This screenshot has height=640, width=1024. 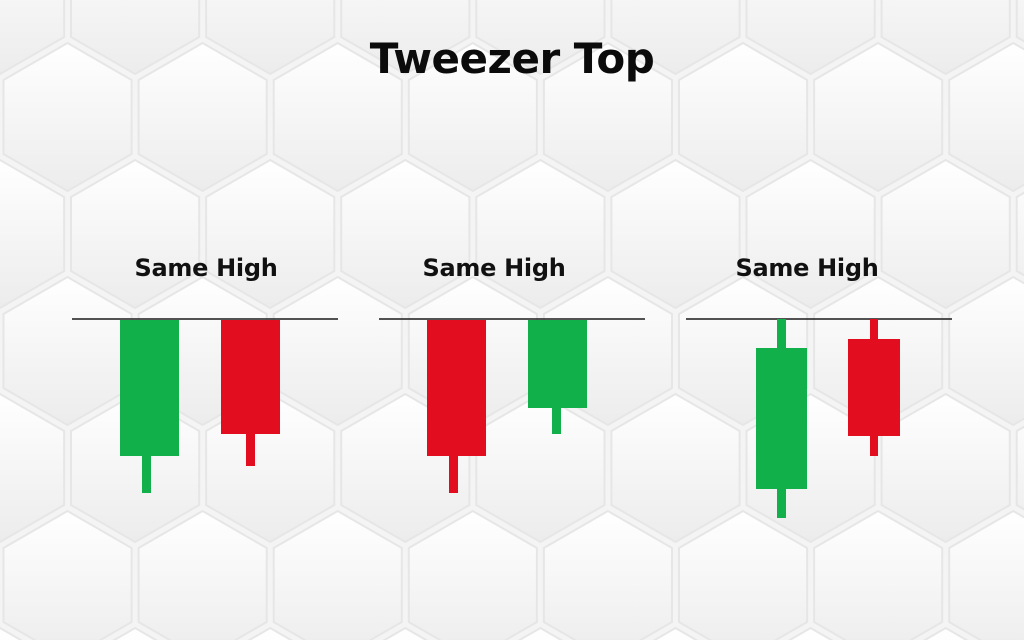 I want to click on candle-2-1-body, so click(x=456, y=388).